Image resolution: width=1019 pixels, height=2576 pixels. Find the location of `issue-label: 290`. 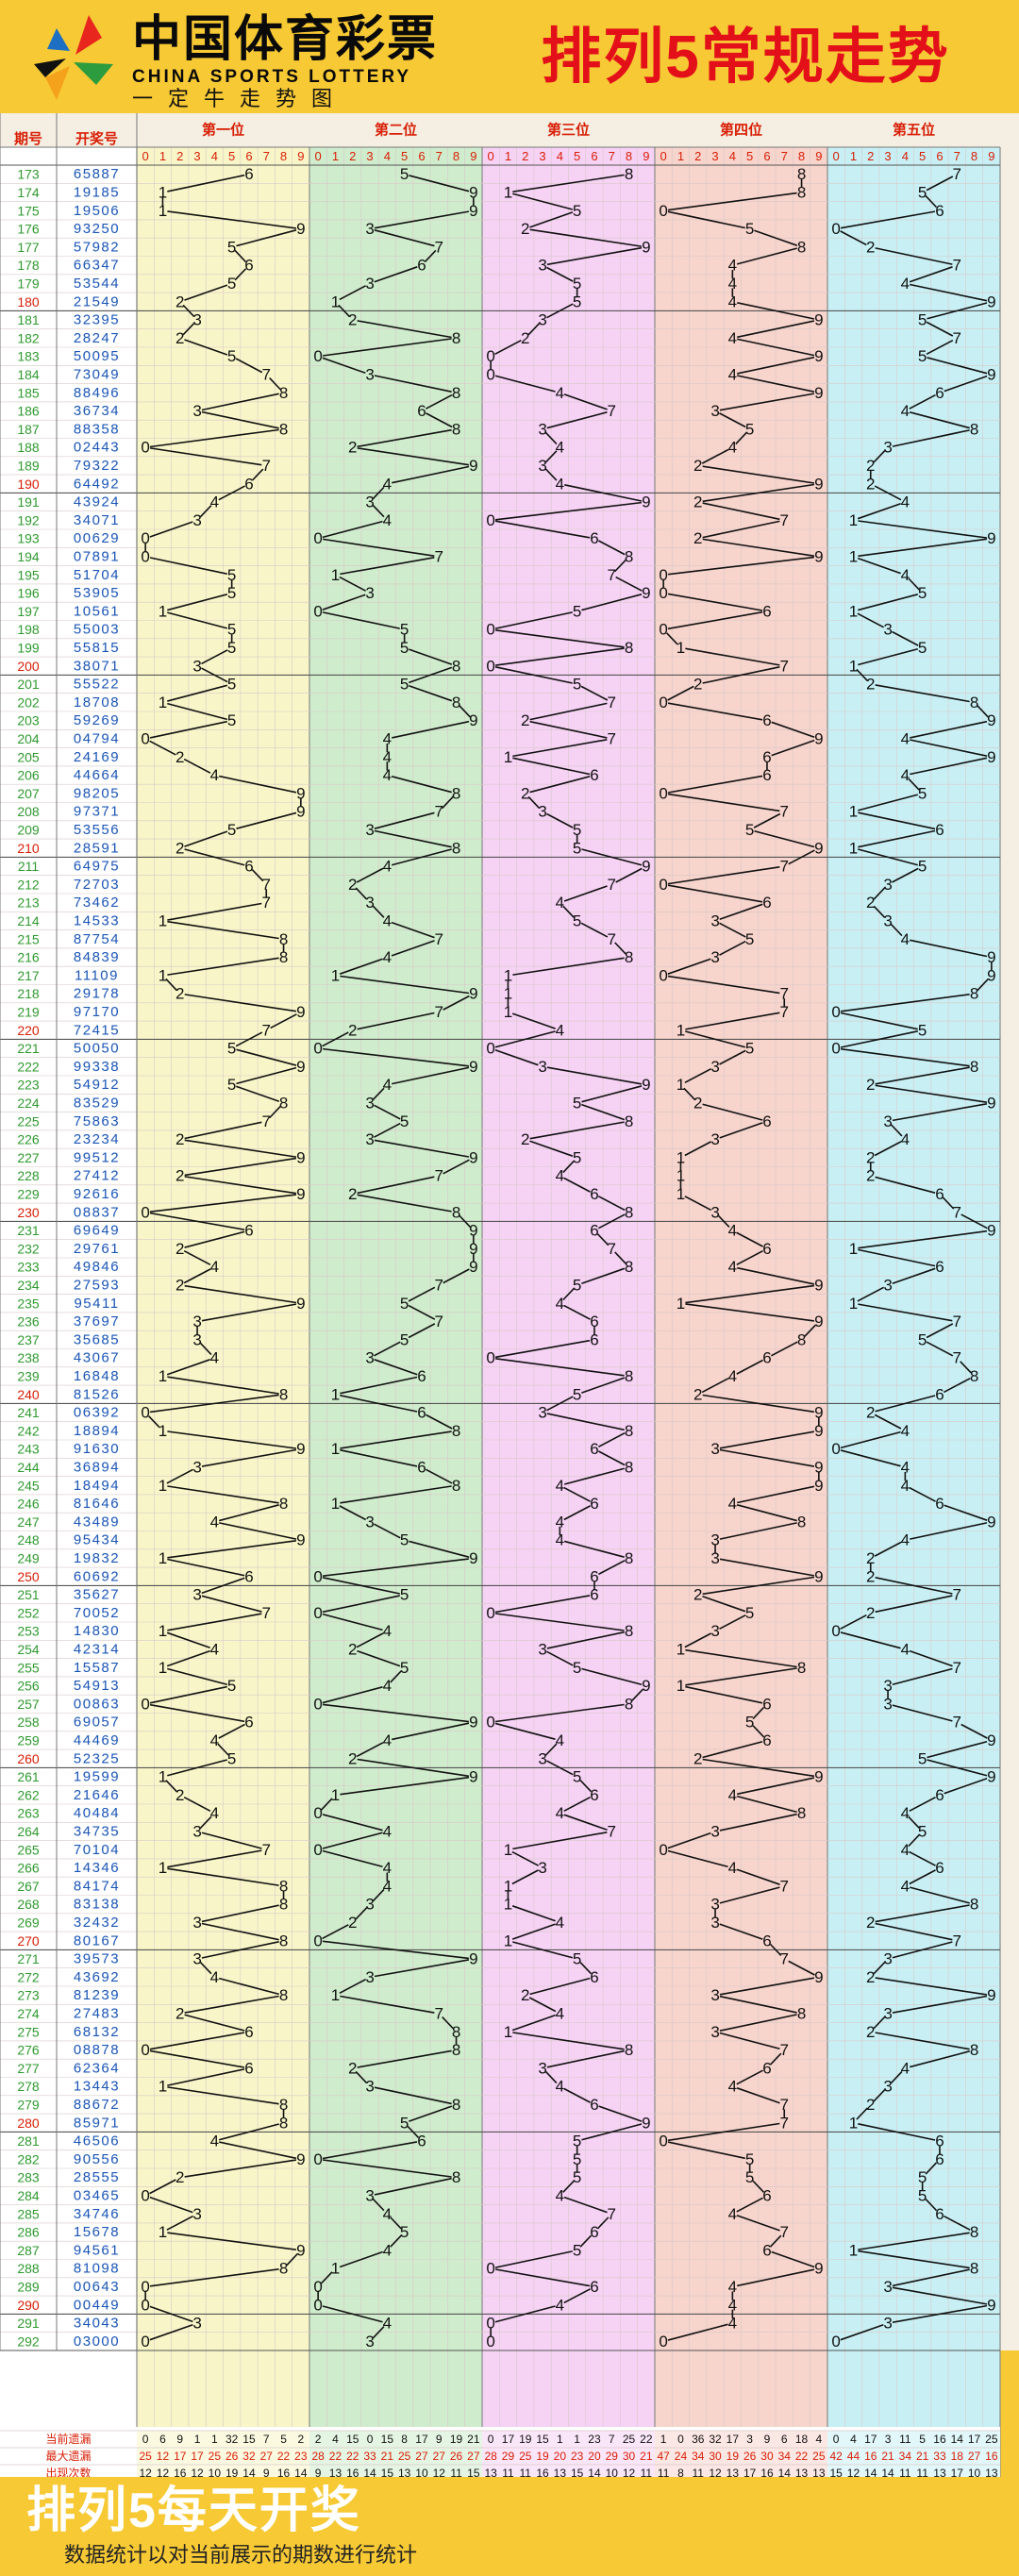

issue-label: 290 is located at coordinates (28, 2305).